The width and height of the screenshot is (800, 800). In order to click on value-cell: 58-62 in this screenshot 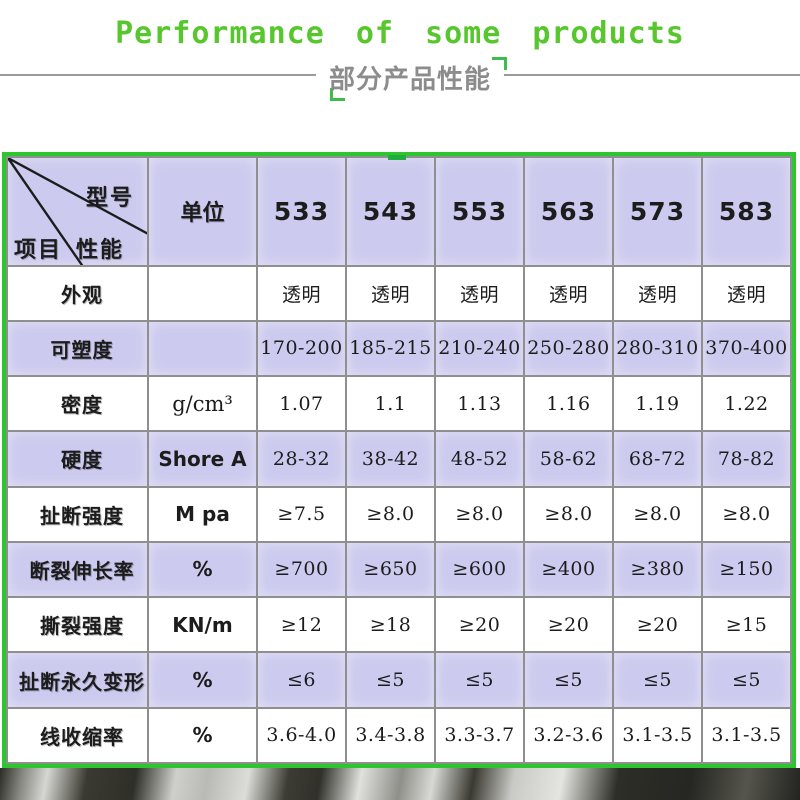, I will do `click(568, 459)`.